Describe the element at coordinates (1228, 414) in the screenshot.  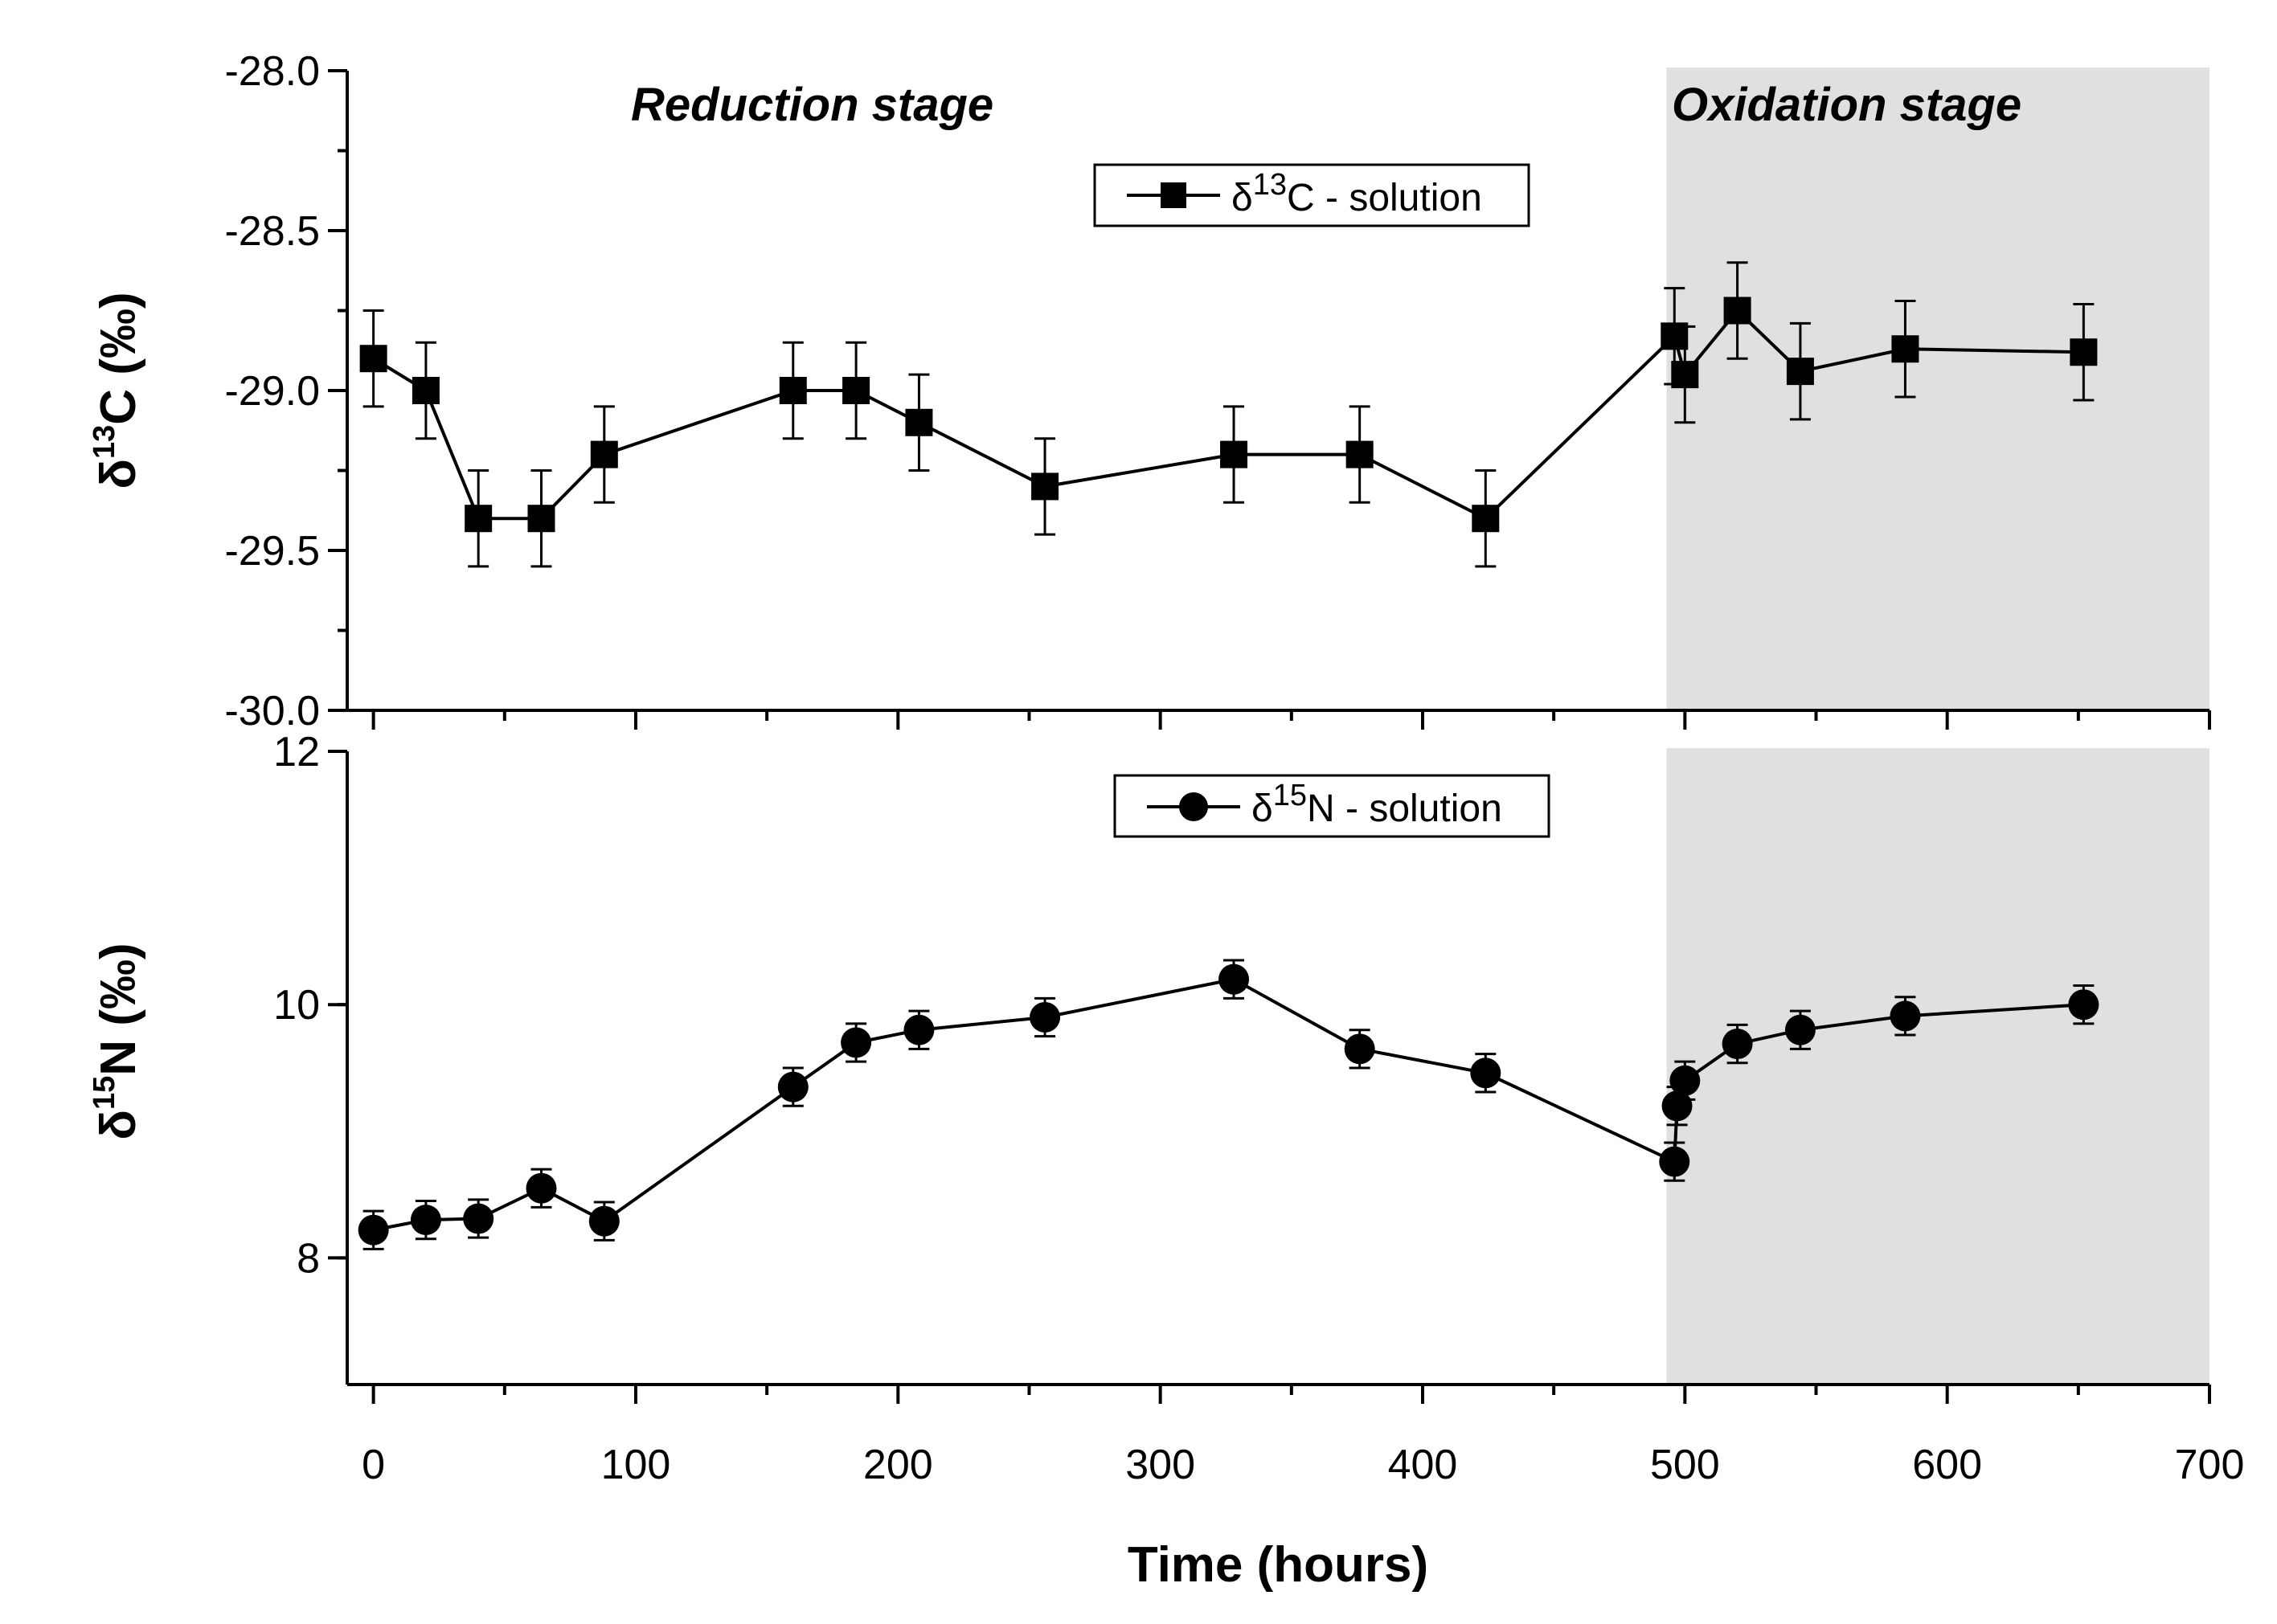
I see `carbon-series` at that location.